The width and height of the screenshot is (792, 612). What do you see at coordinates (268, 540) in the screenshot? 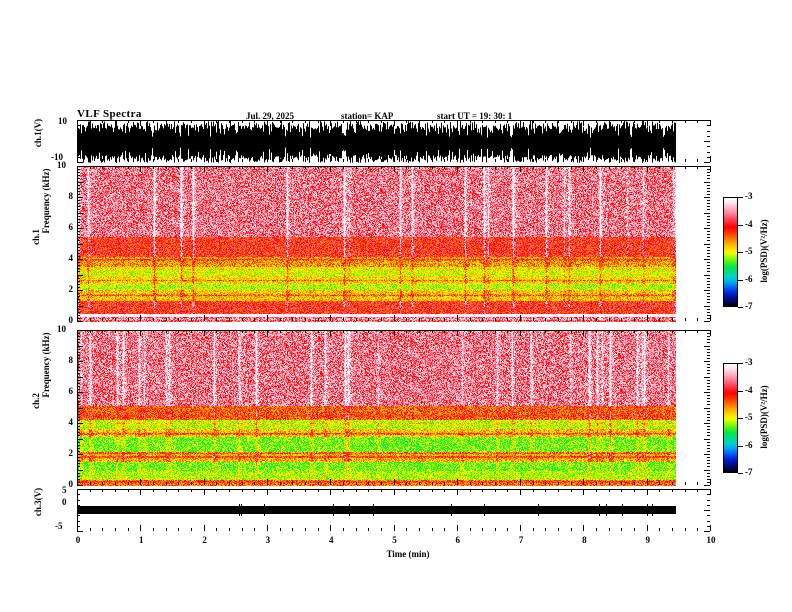
I see `xtick-label-3: 3` at bounding box center [268, 540].